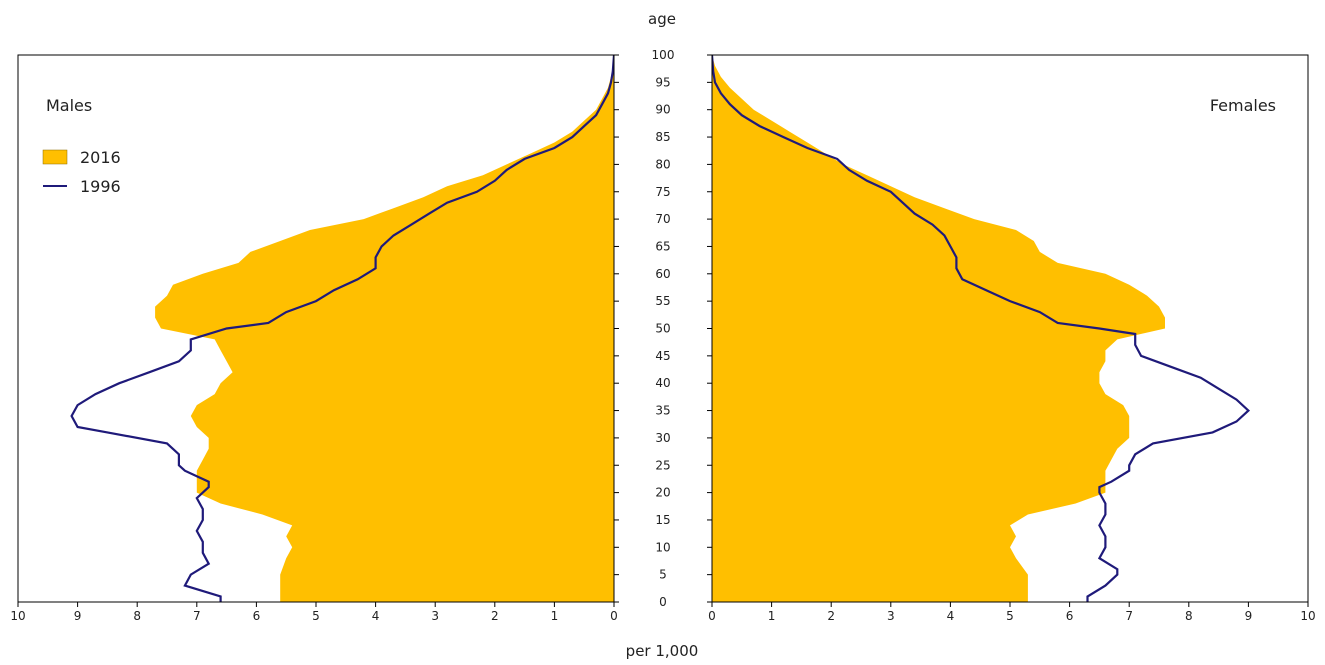 Image resolution: width=1325 pixels, height=665 pixels. Describe the element at coordinates (614, 616) in the screenshot. I see `males-x-tick-label: 0` at that location.